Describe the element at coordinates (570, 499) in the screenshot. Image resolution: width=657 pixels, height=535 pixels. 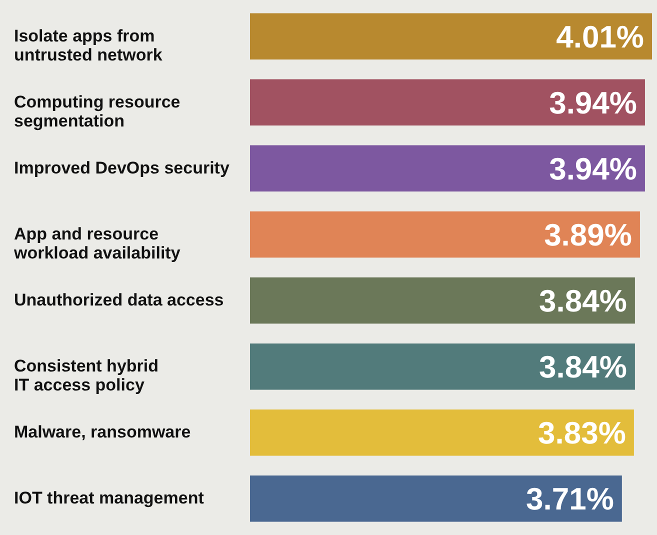
I see `data-label: 3.71%` at that location.